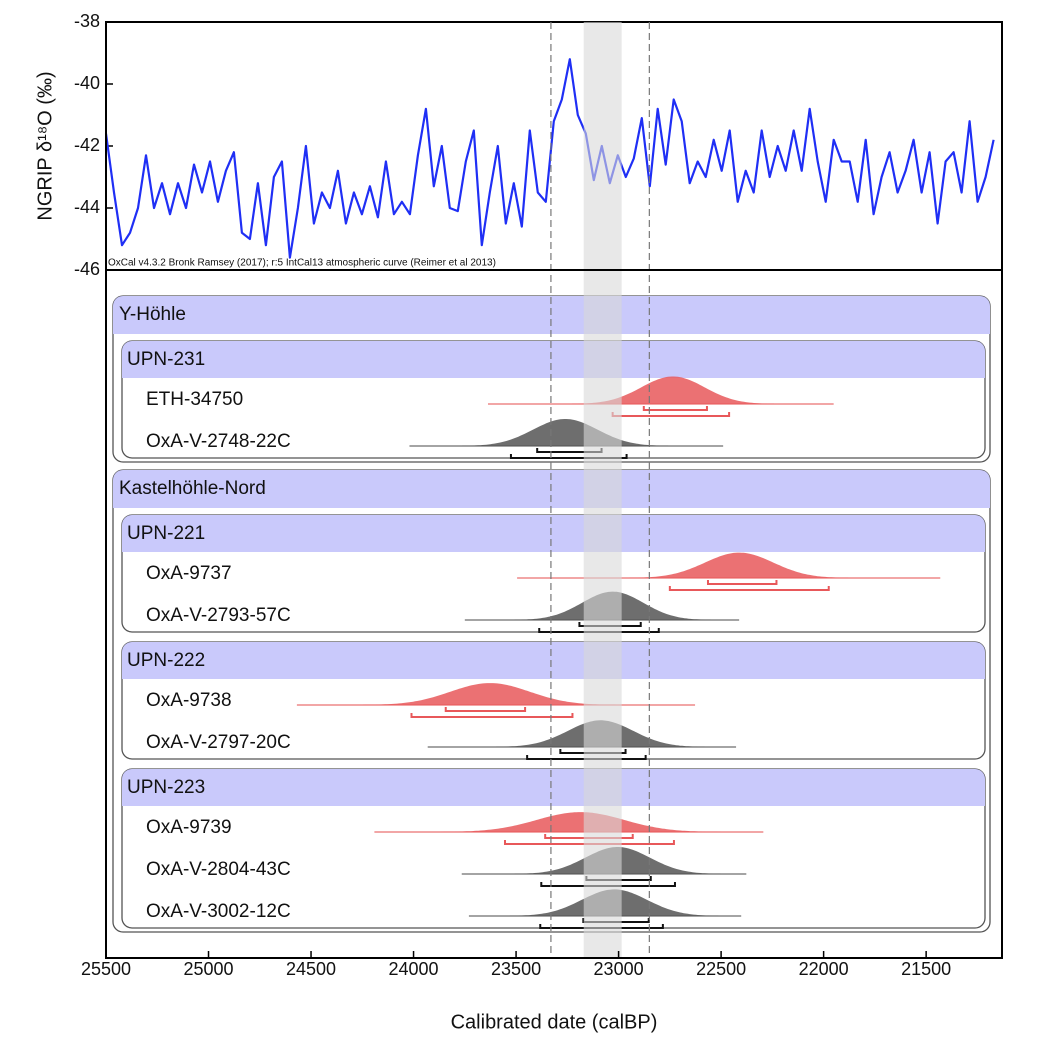 The height and width of the screenshot is (1048, 1052). I want to click on x-tick-label: 22000, so click(824, 969).